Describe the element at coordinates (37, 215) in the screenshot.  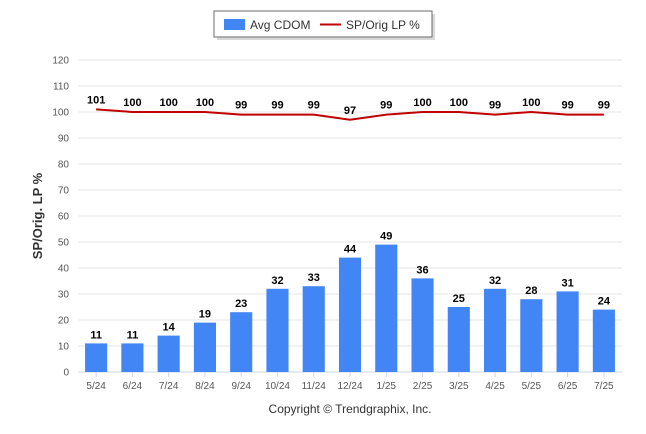
I see `y-axis-label: SP/Orig. LP %` at that location.